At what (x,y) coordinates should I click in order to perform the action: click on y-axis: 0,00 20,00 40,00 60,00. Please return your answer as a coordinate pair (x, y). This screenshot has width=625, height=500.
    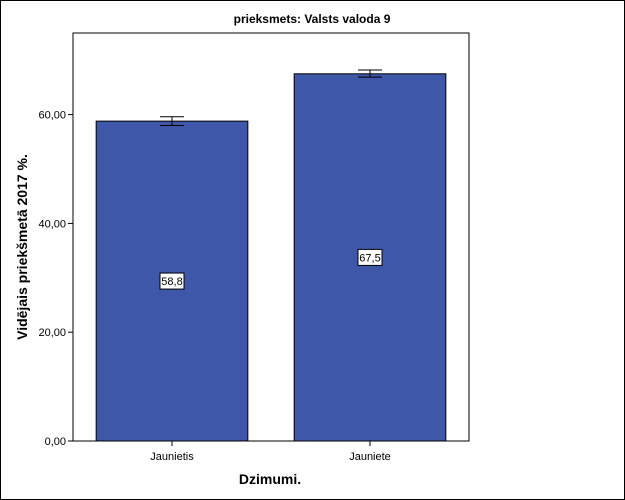
    Looking at the image, I should click on (55, 279).